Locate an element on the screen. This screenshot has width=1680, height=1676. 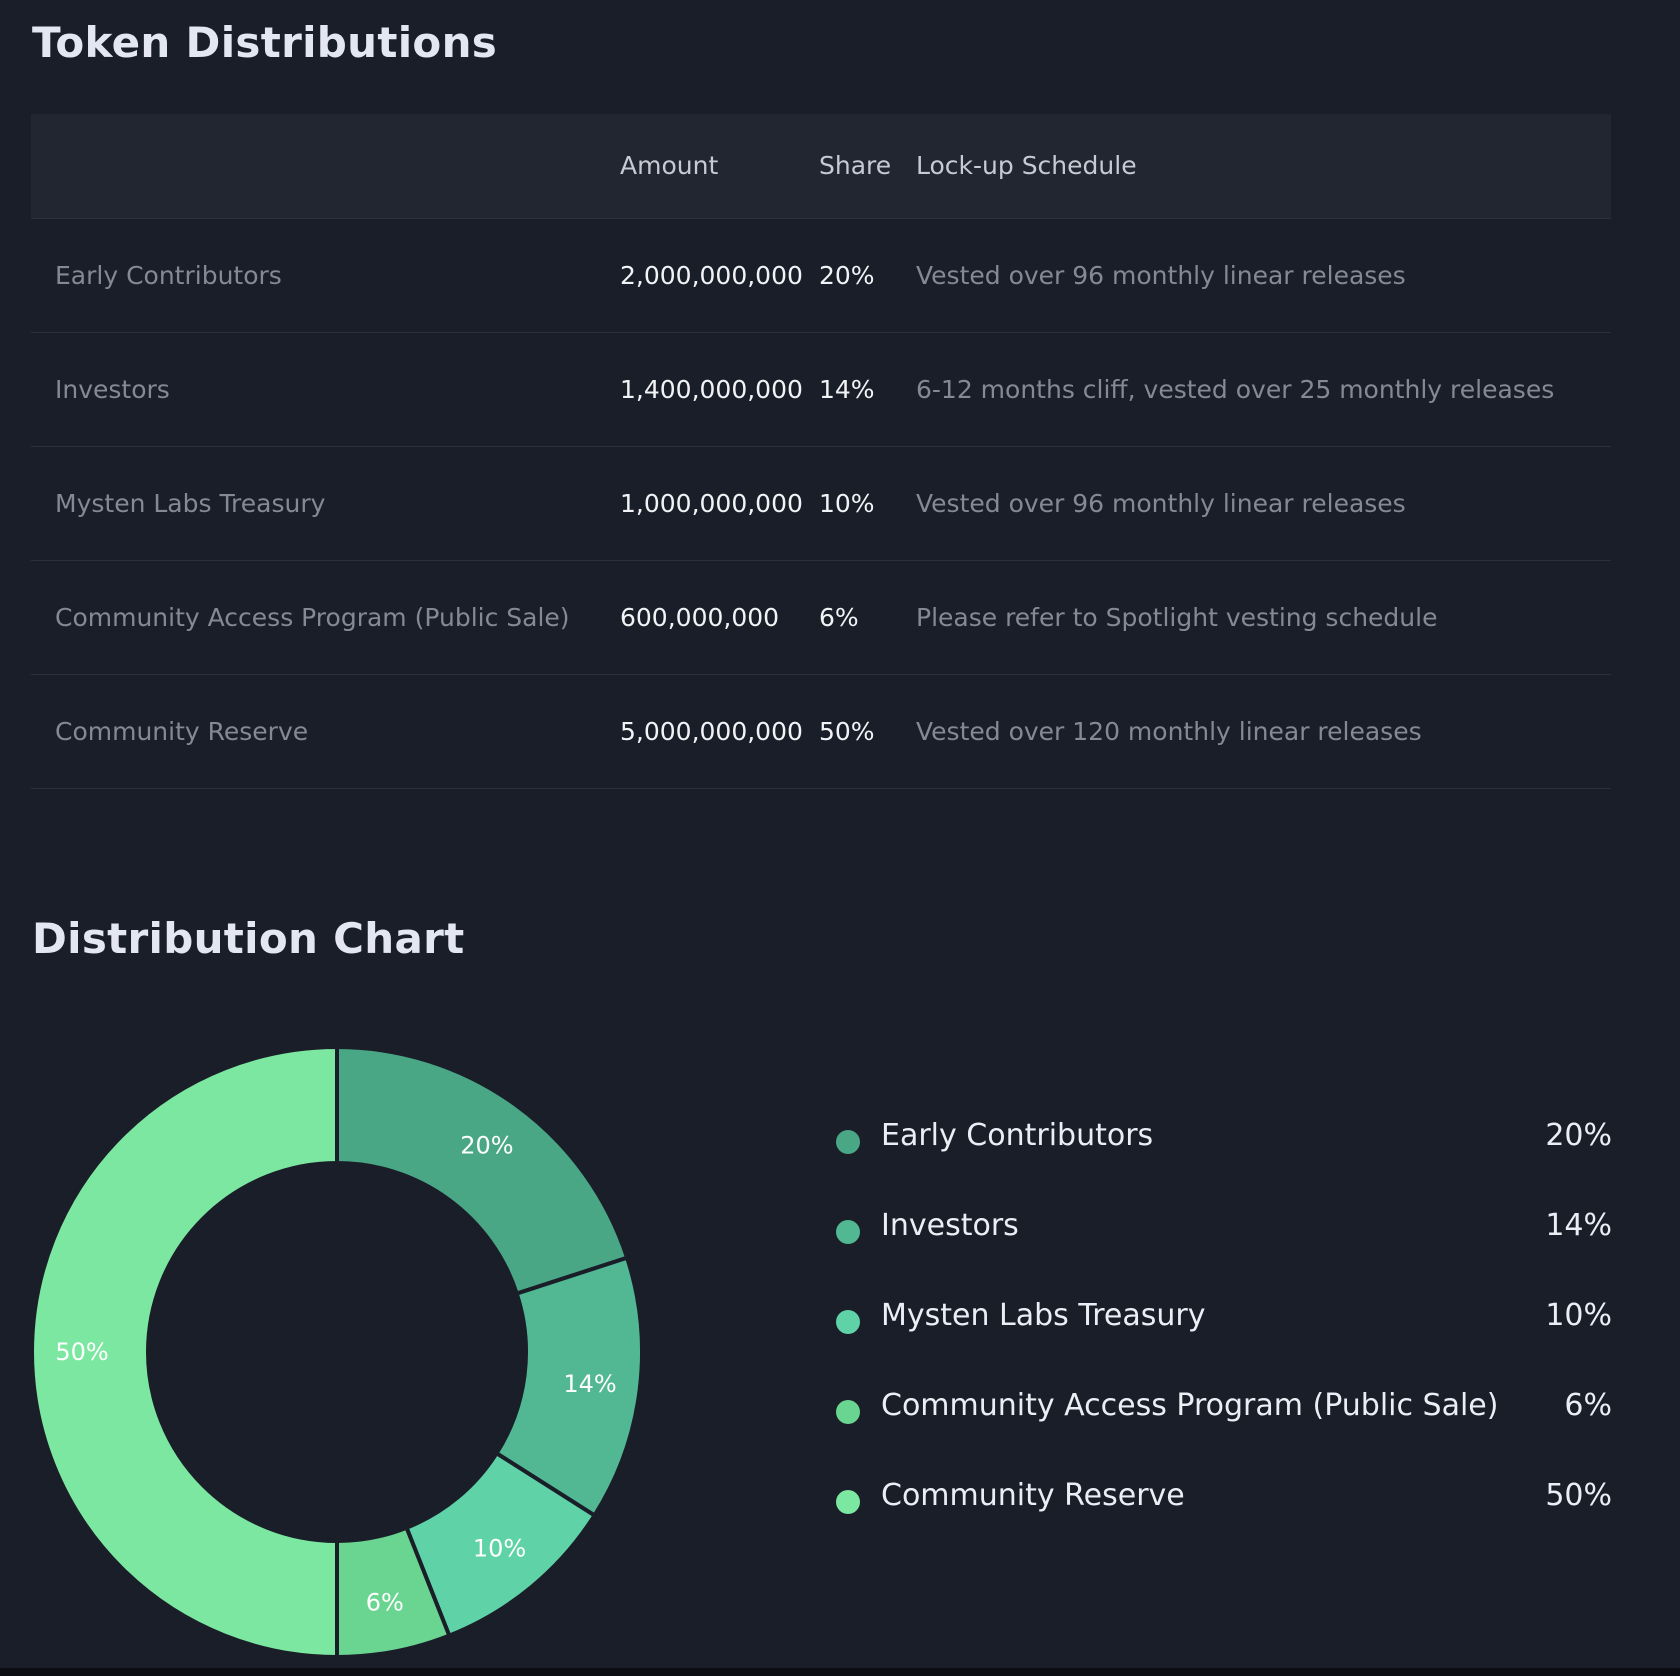
row-share: 20% is located at coordinates (843, 274).